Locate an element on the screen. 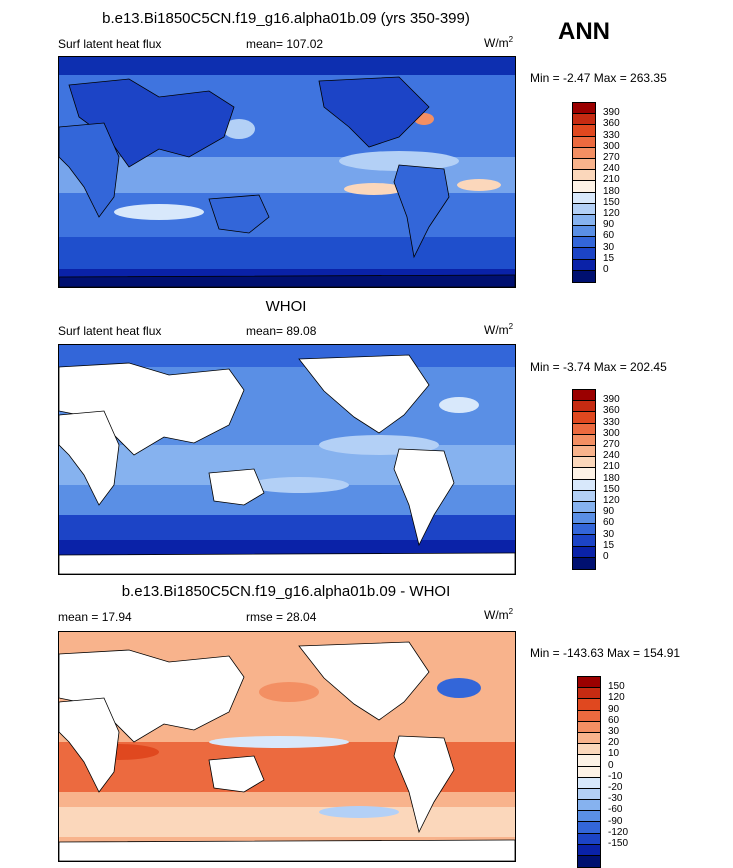  panel-2-variable-label: Surf latent heat flux is located at coordinates (110, 331).